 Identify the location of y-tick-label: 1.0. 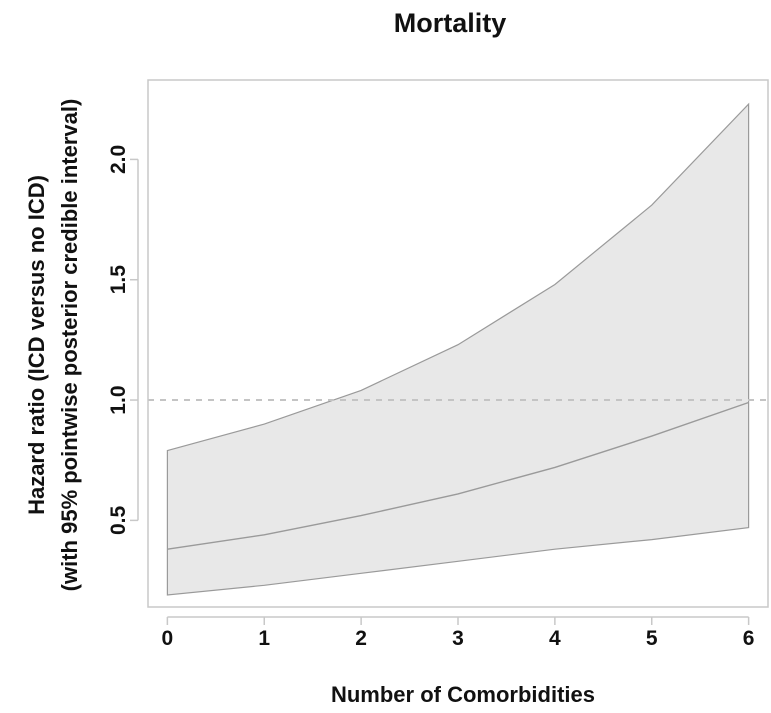
(118, 399).